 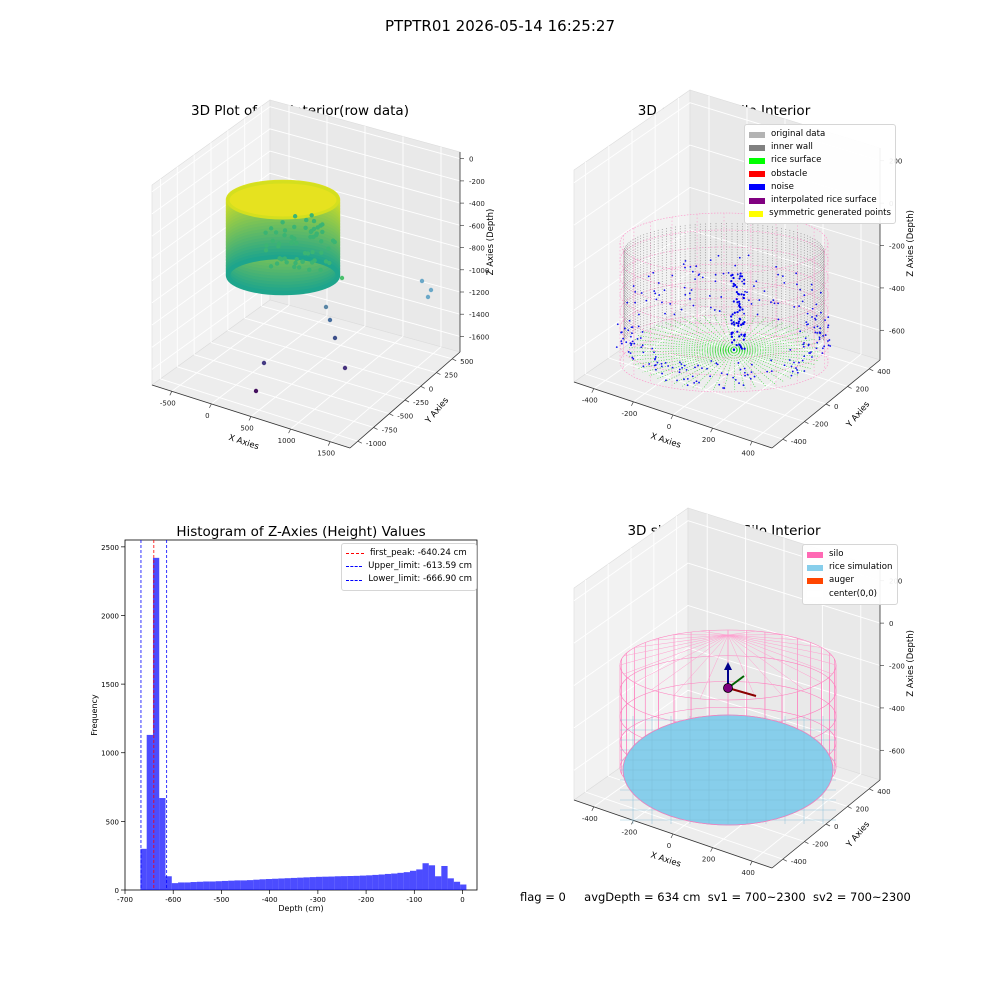 What do you see at coordinates (324, 358) in the screenshot?
I see `raw-grid-y` at bounding box center [324, 358].